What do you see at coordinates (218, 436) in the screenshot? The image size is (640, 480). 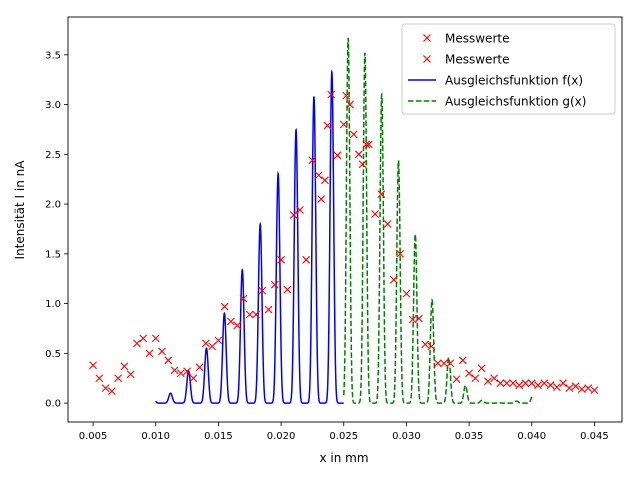 I see `x-tick-label: 0.015` at bounding box center [218, 436].